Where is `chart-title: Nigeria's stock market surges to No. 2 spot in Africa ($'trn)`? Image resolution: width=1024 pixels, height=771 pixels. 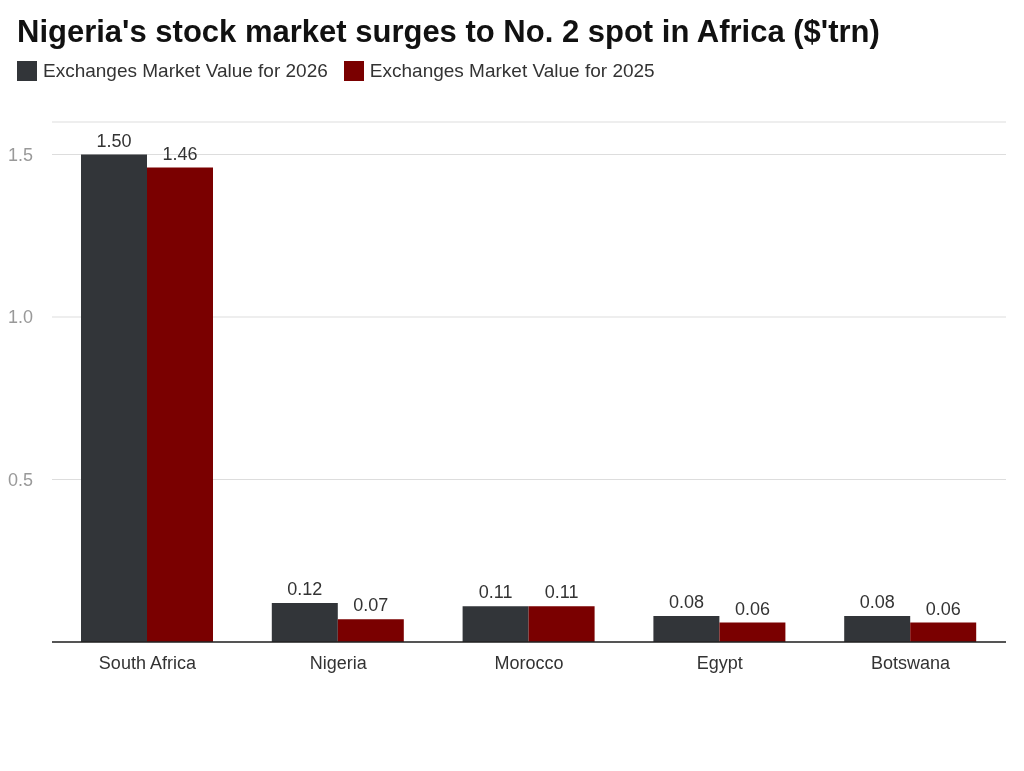
chart-title: Nigeria's stock market surges to No. 2 spot in Africa ($'trn) is located at coordinates (449, 32).